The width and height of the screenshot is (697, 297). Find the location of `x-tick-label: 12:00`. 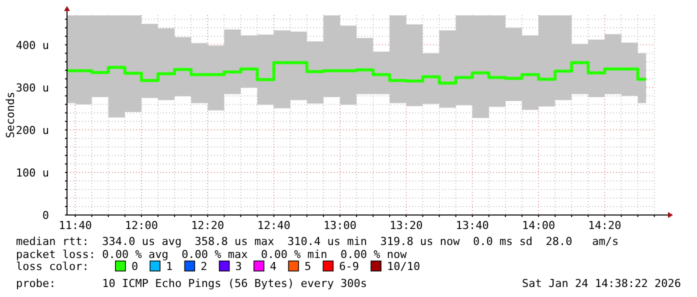

x-tick-label: 12:00 is located at coordinates (141, 225).